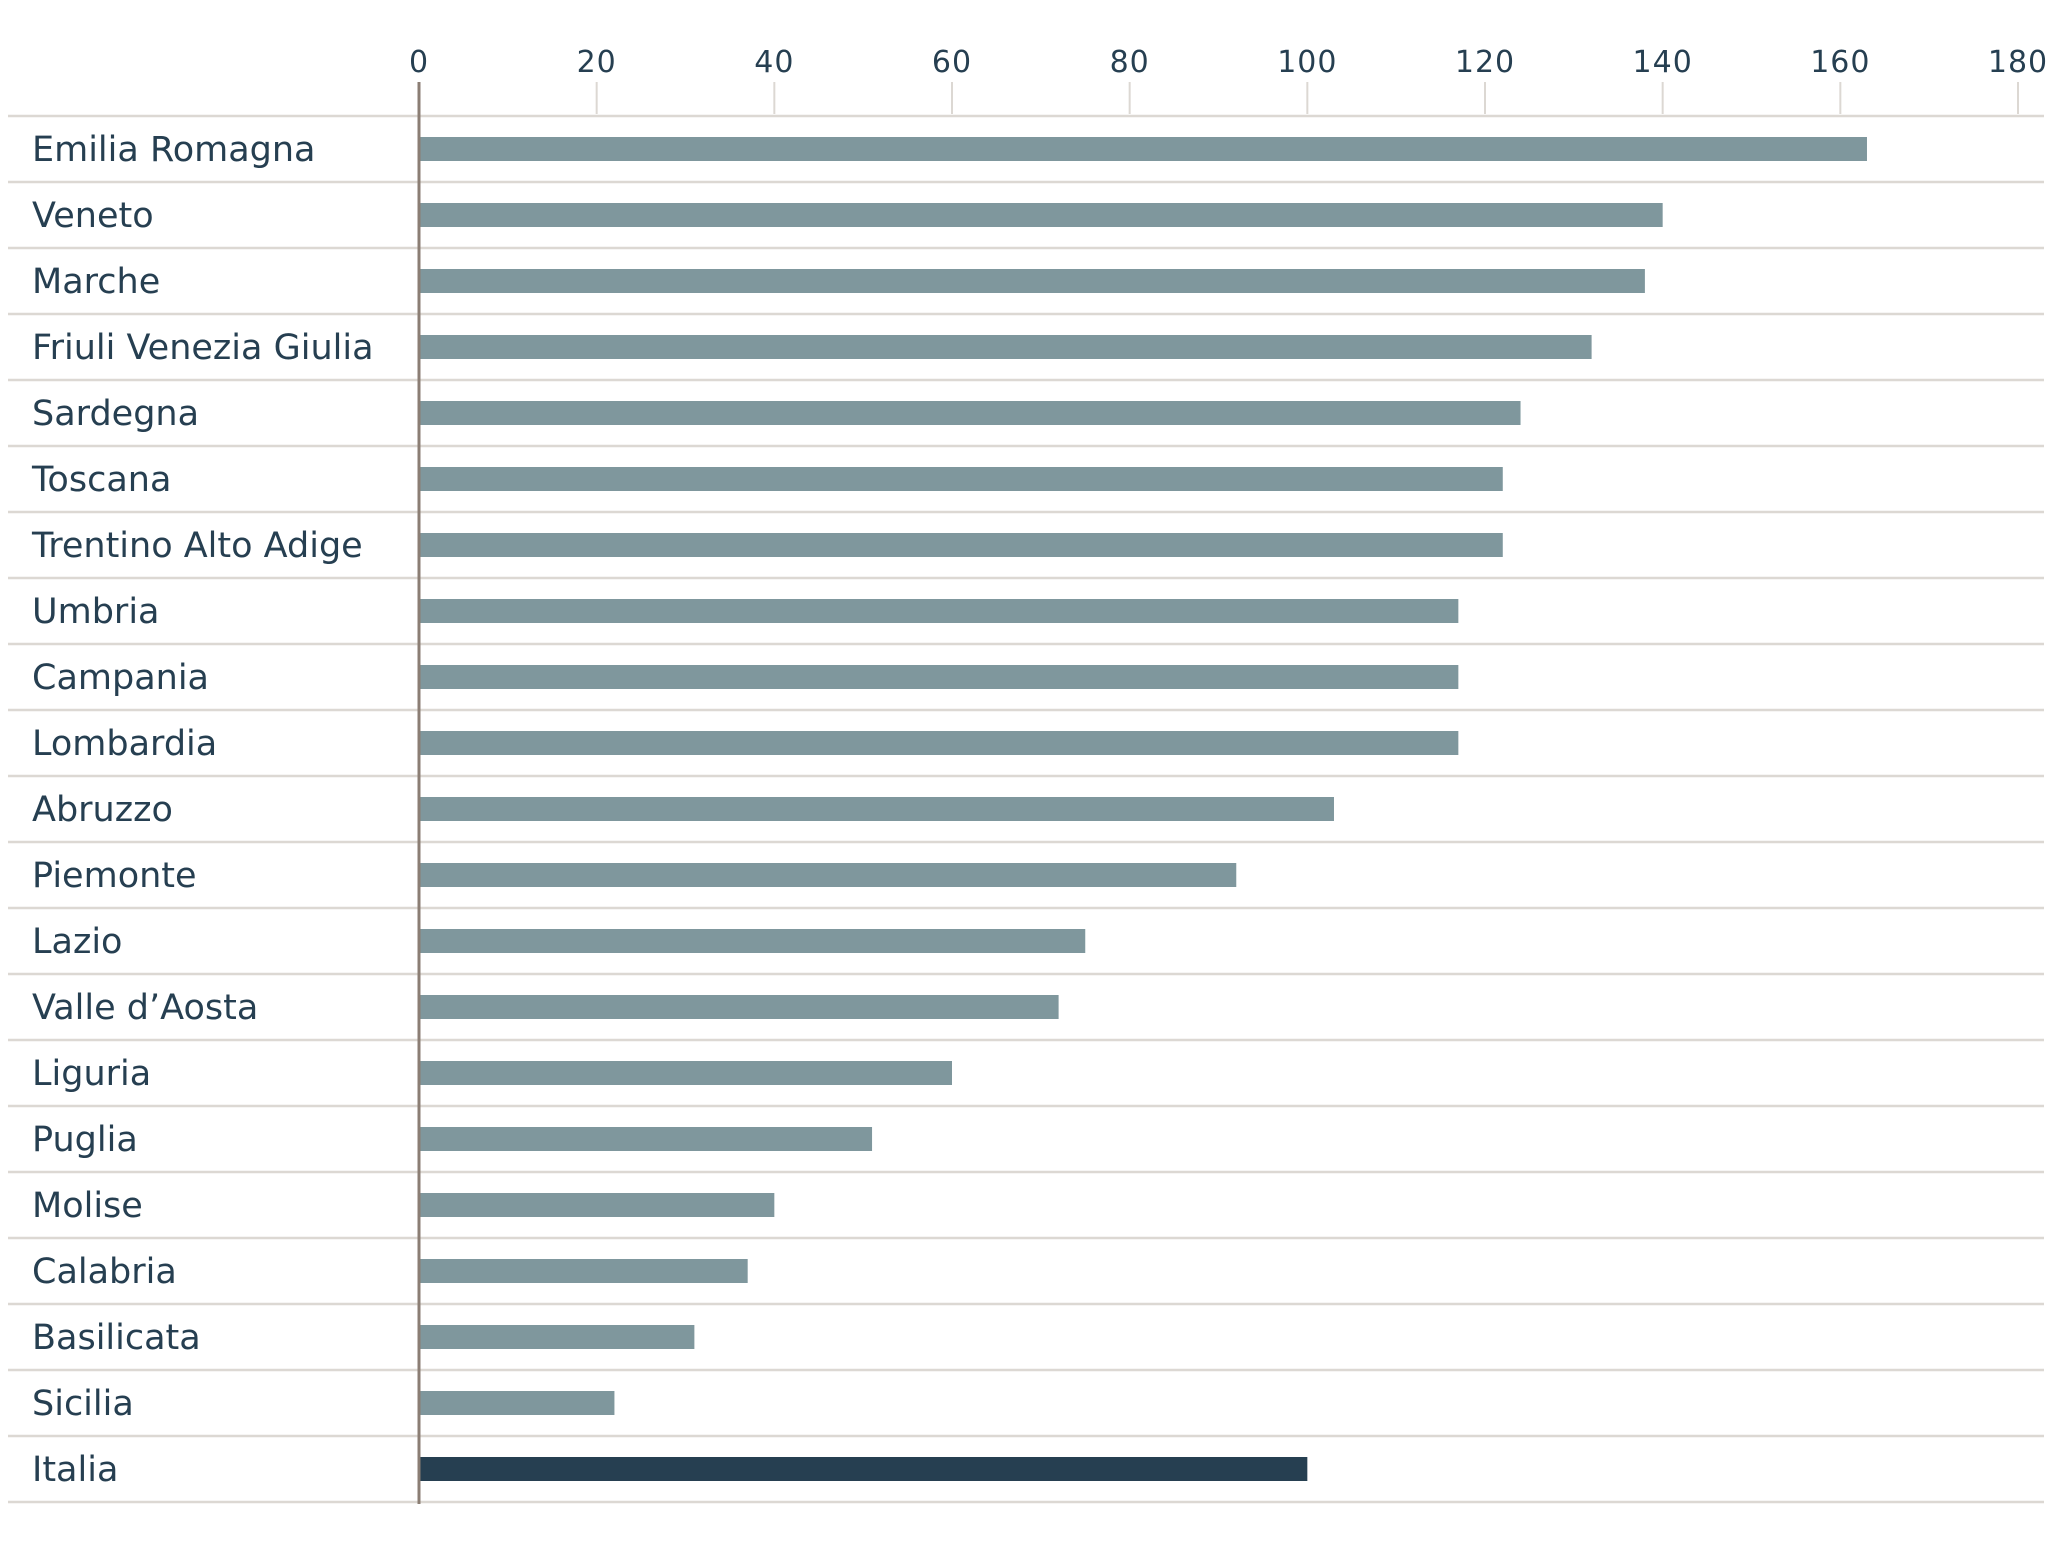 The width and height of the screenshot is (2048, 1550). I want to click on category-label: Lombardia, so click(124, 744).